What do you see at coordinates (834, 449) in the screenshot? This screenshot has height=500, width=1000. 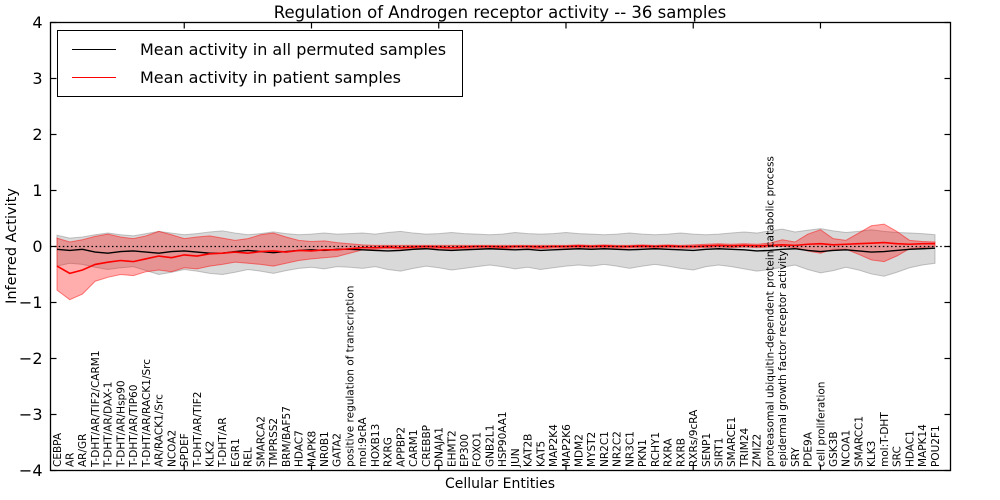 I see `x-tick-label: GSK3B` at bounding box center [834, 449].